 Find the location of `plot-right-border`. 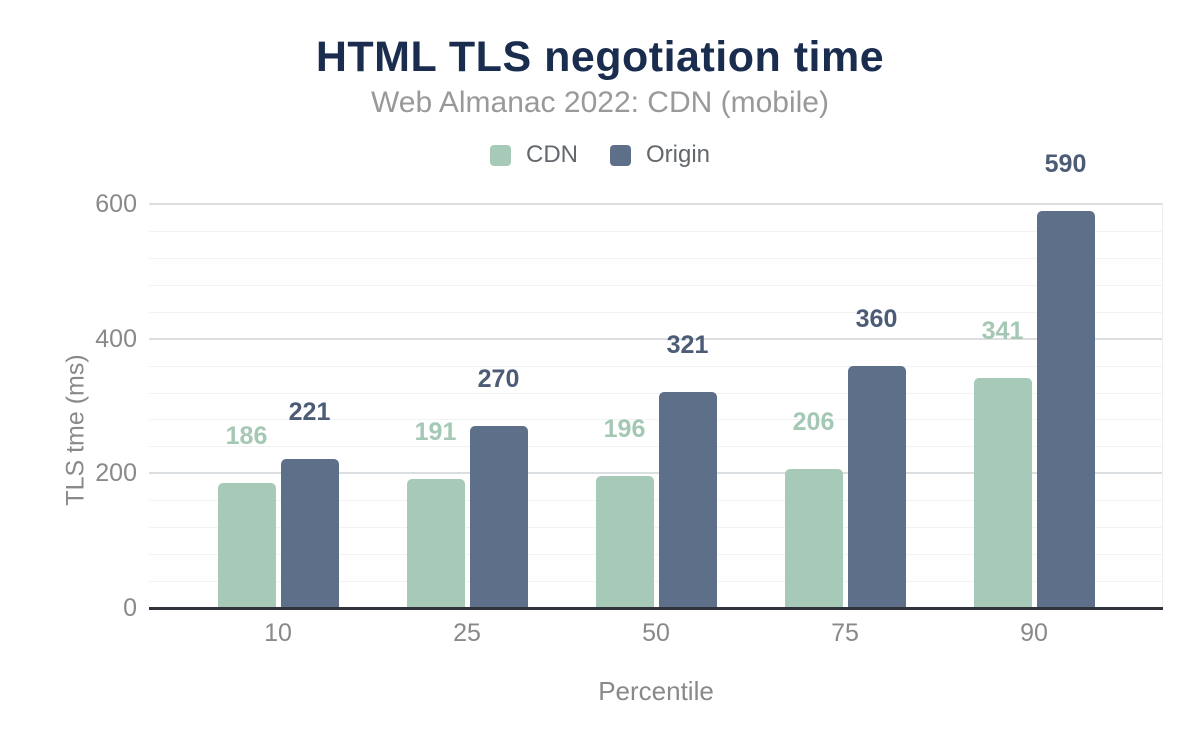

plot-right-border is located at coordinates (1162, 406).